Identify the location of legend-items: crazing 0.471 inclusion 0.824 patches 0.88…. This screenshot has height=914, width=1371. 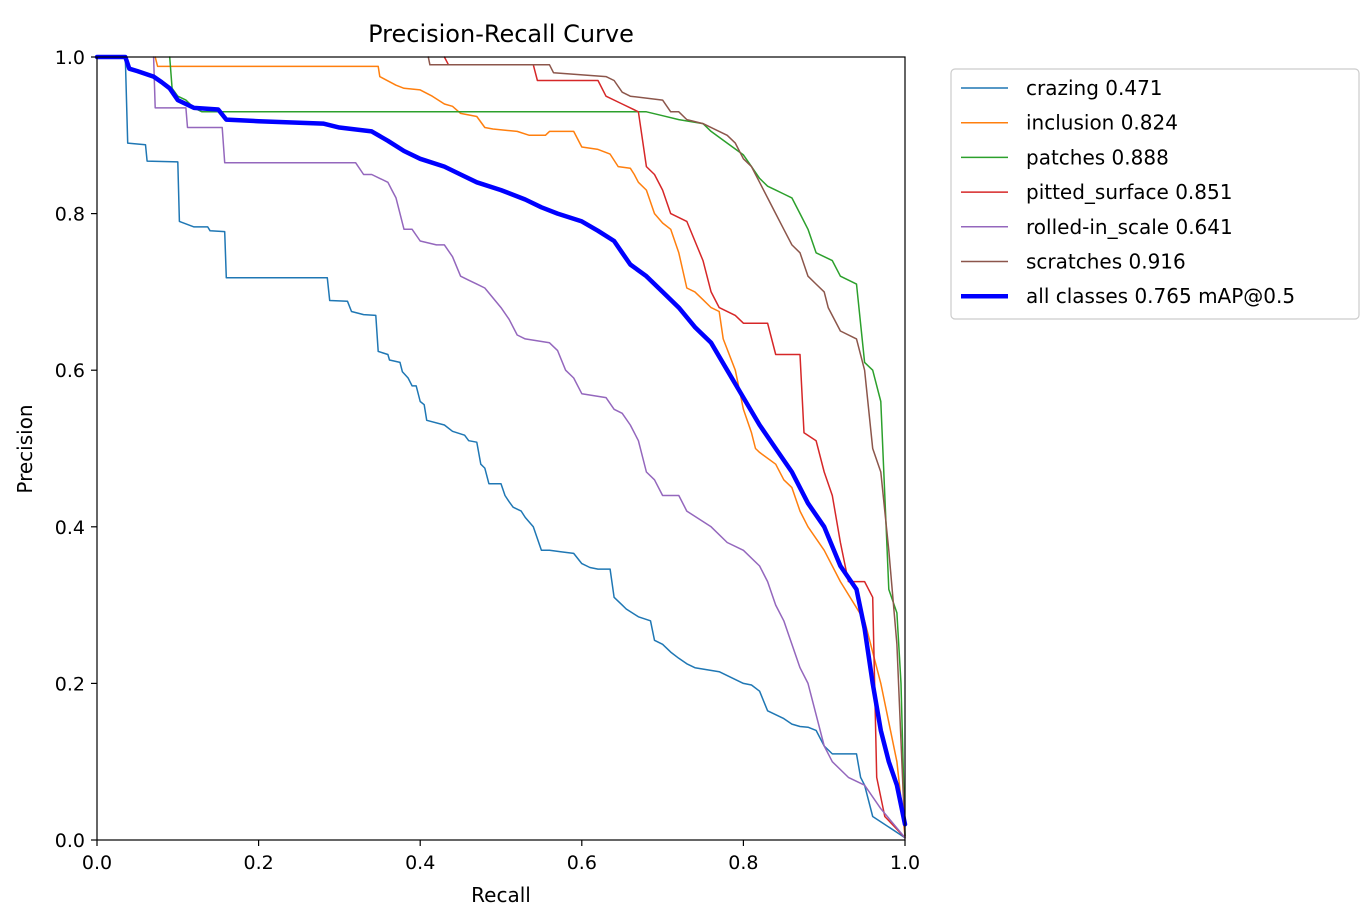
(1128, 192).